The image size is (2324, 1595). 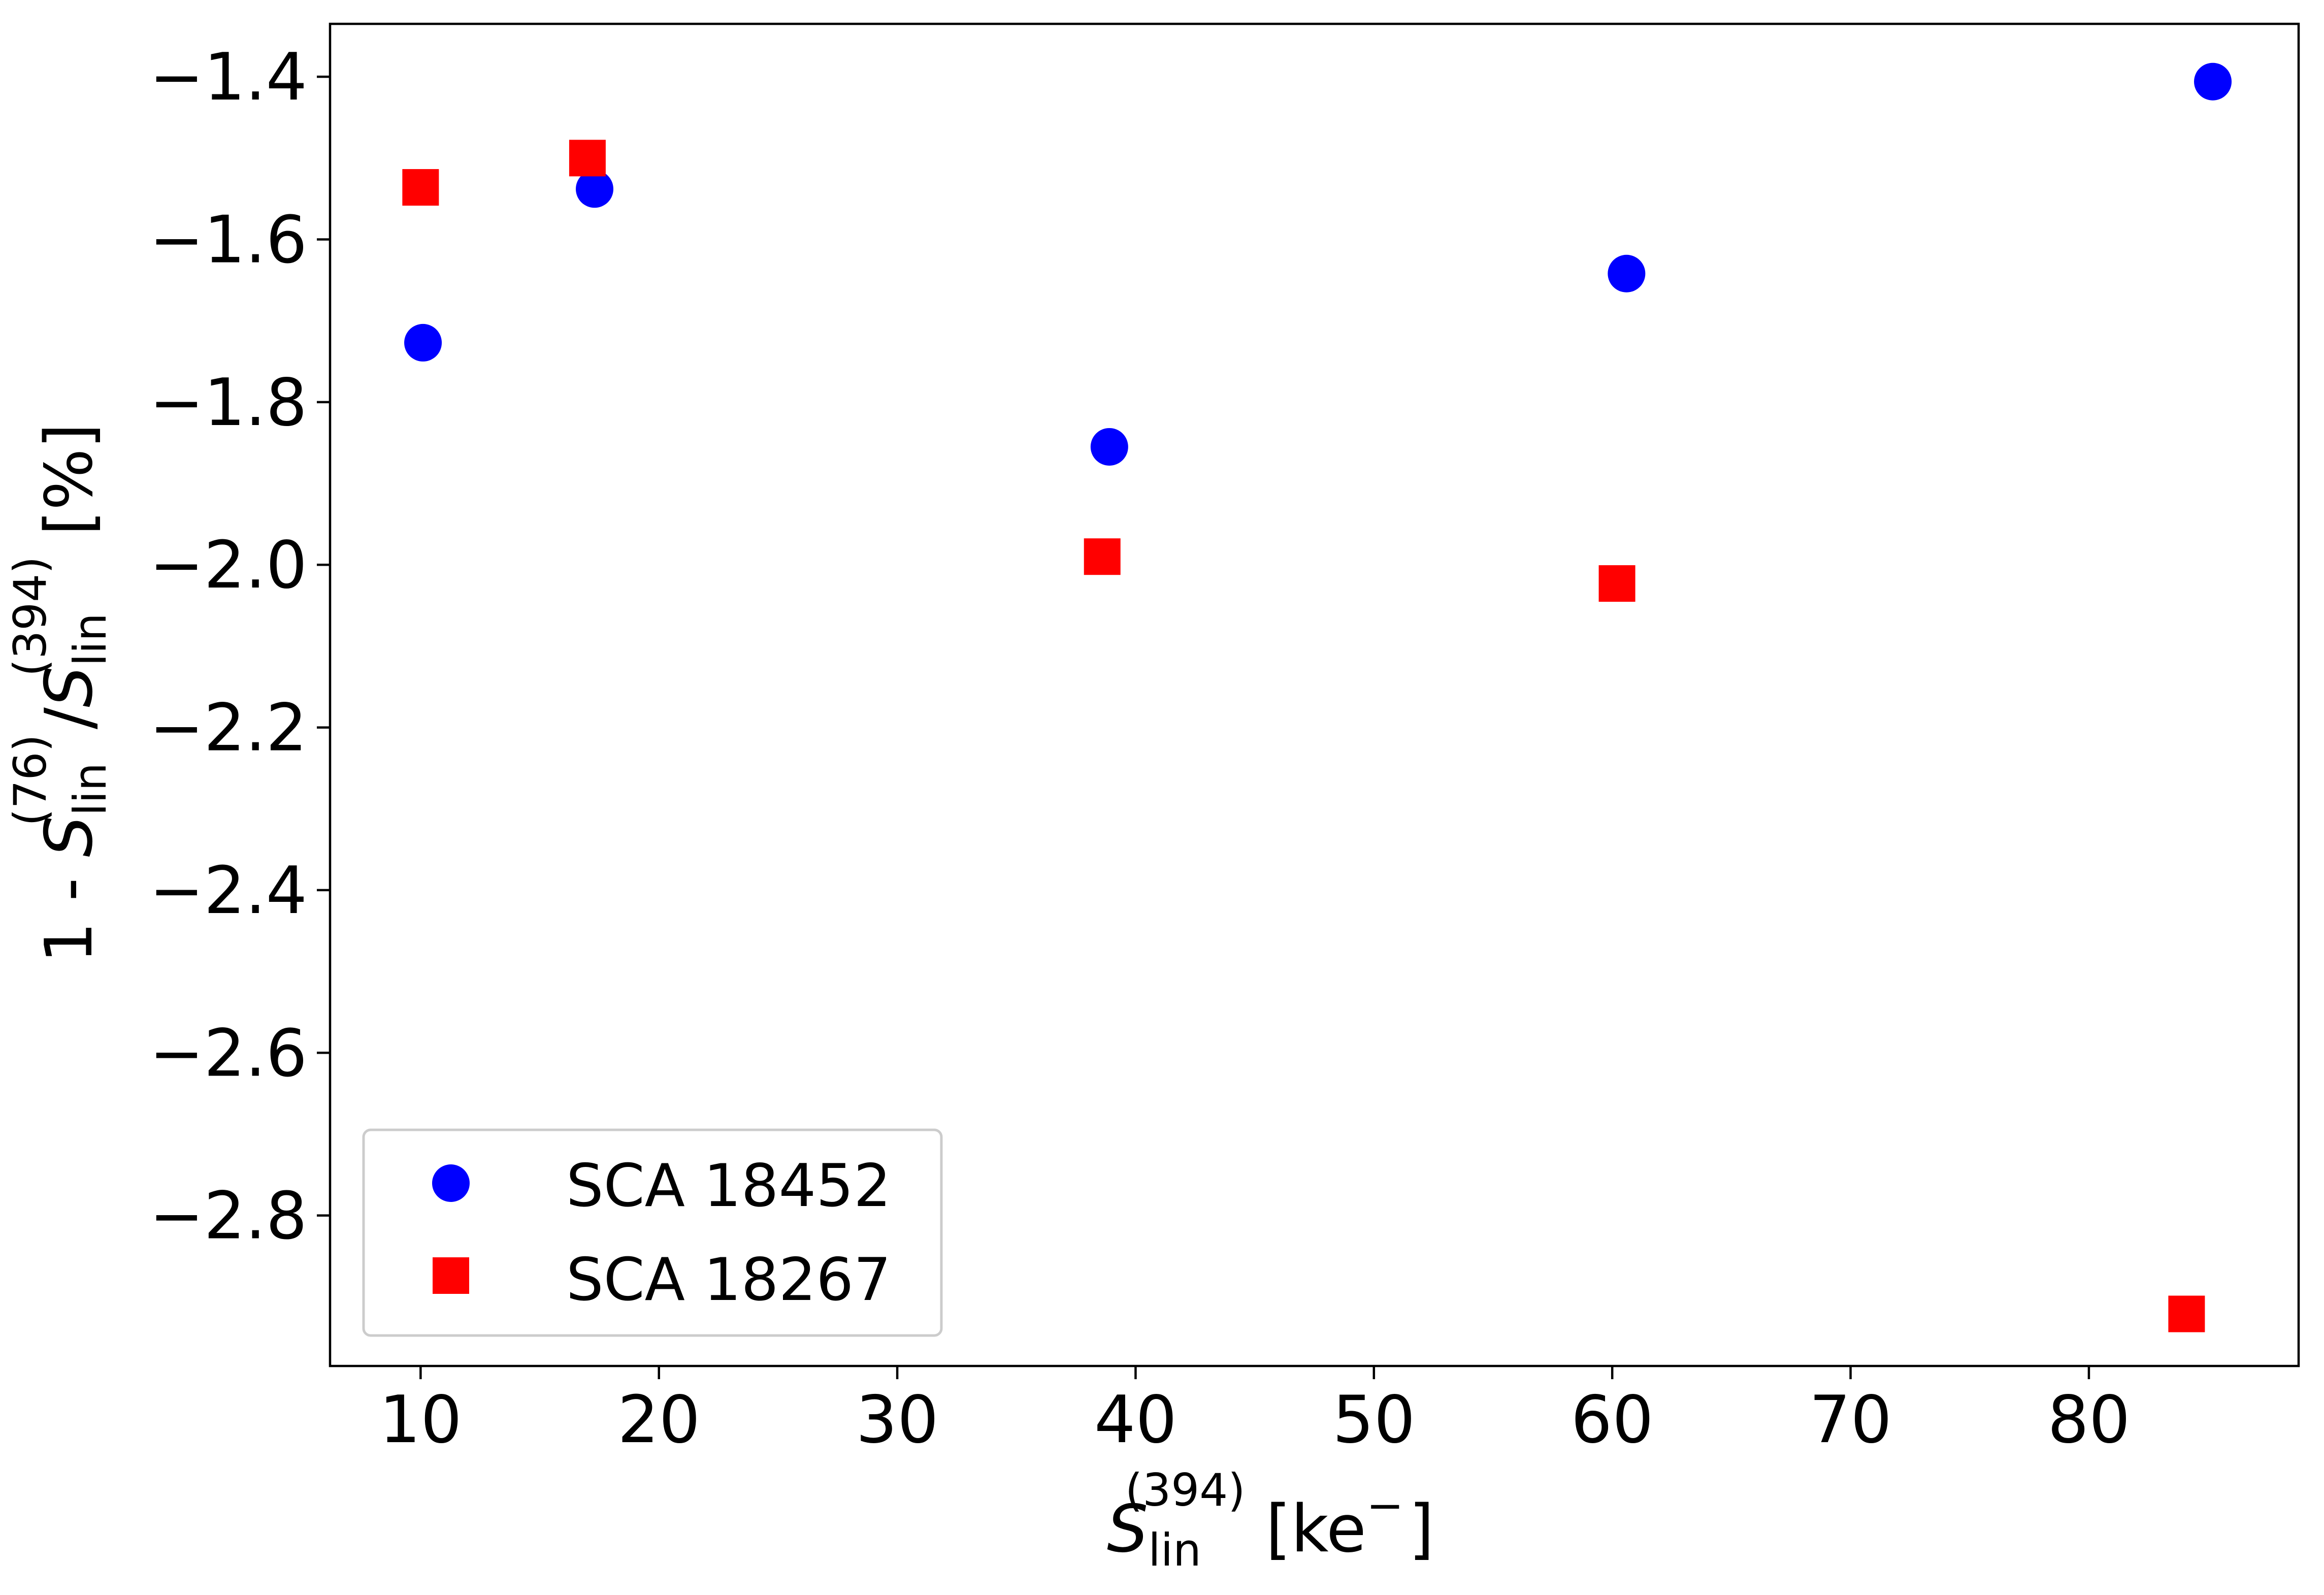 What do you see at coordinates (228, 729) in the screenshot?
I see `y-tick-label: −2.2` at bounding box center [228, 729].